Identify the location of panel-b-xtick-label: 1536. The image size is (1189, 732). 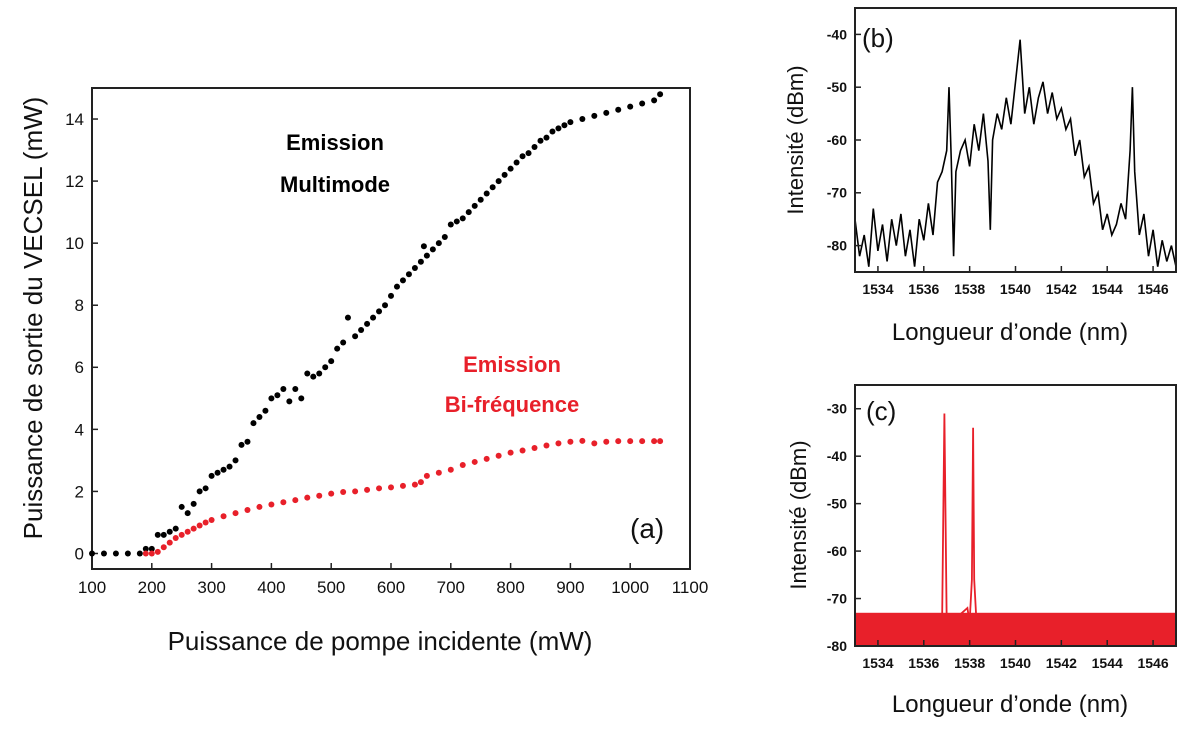
(923, 289).